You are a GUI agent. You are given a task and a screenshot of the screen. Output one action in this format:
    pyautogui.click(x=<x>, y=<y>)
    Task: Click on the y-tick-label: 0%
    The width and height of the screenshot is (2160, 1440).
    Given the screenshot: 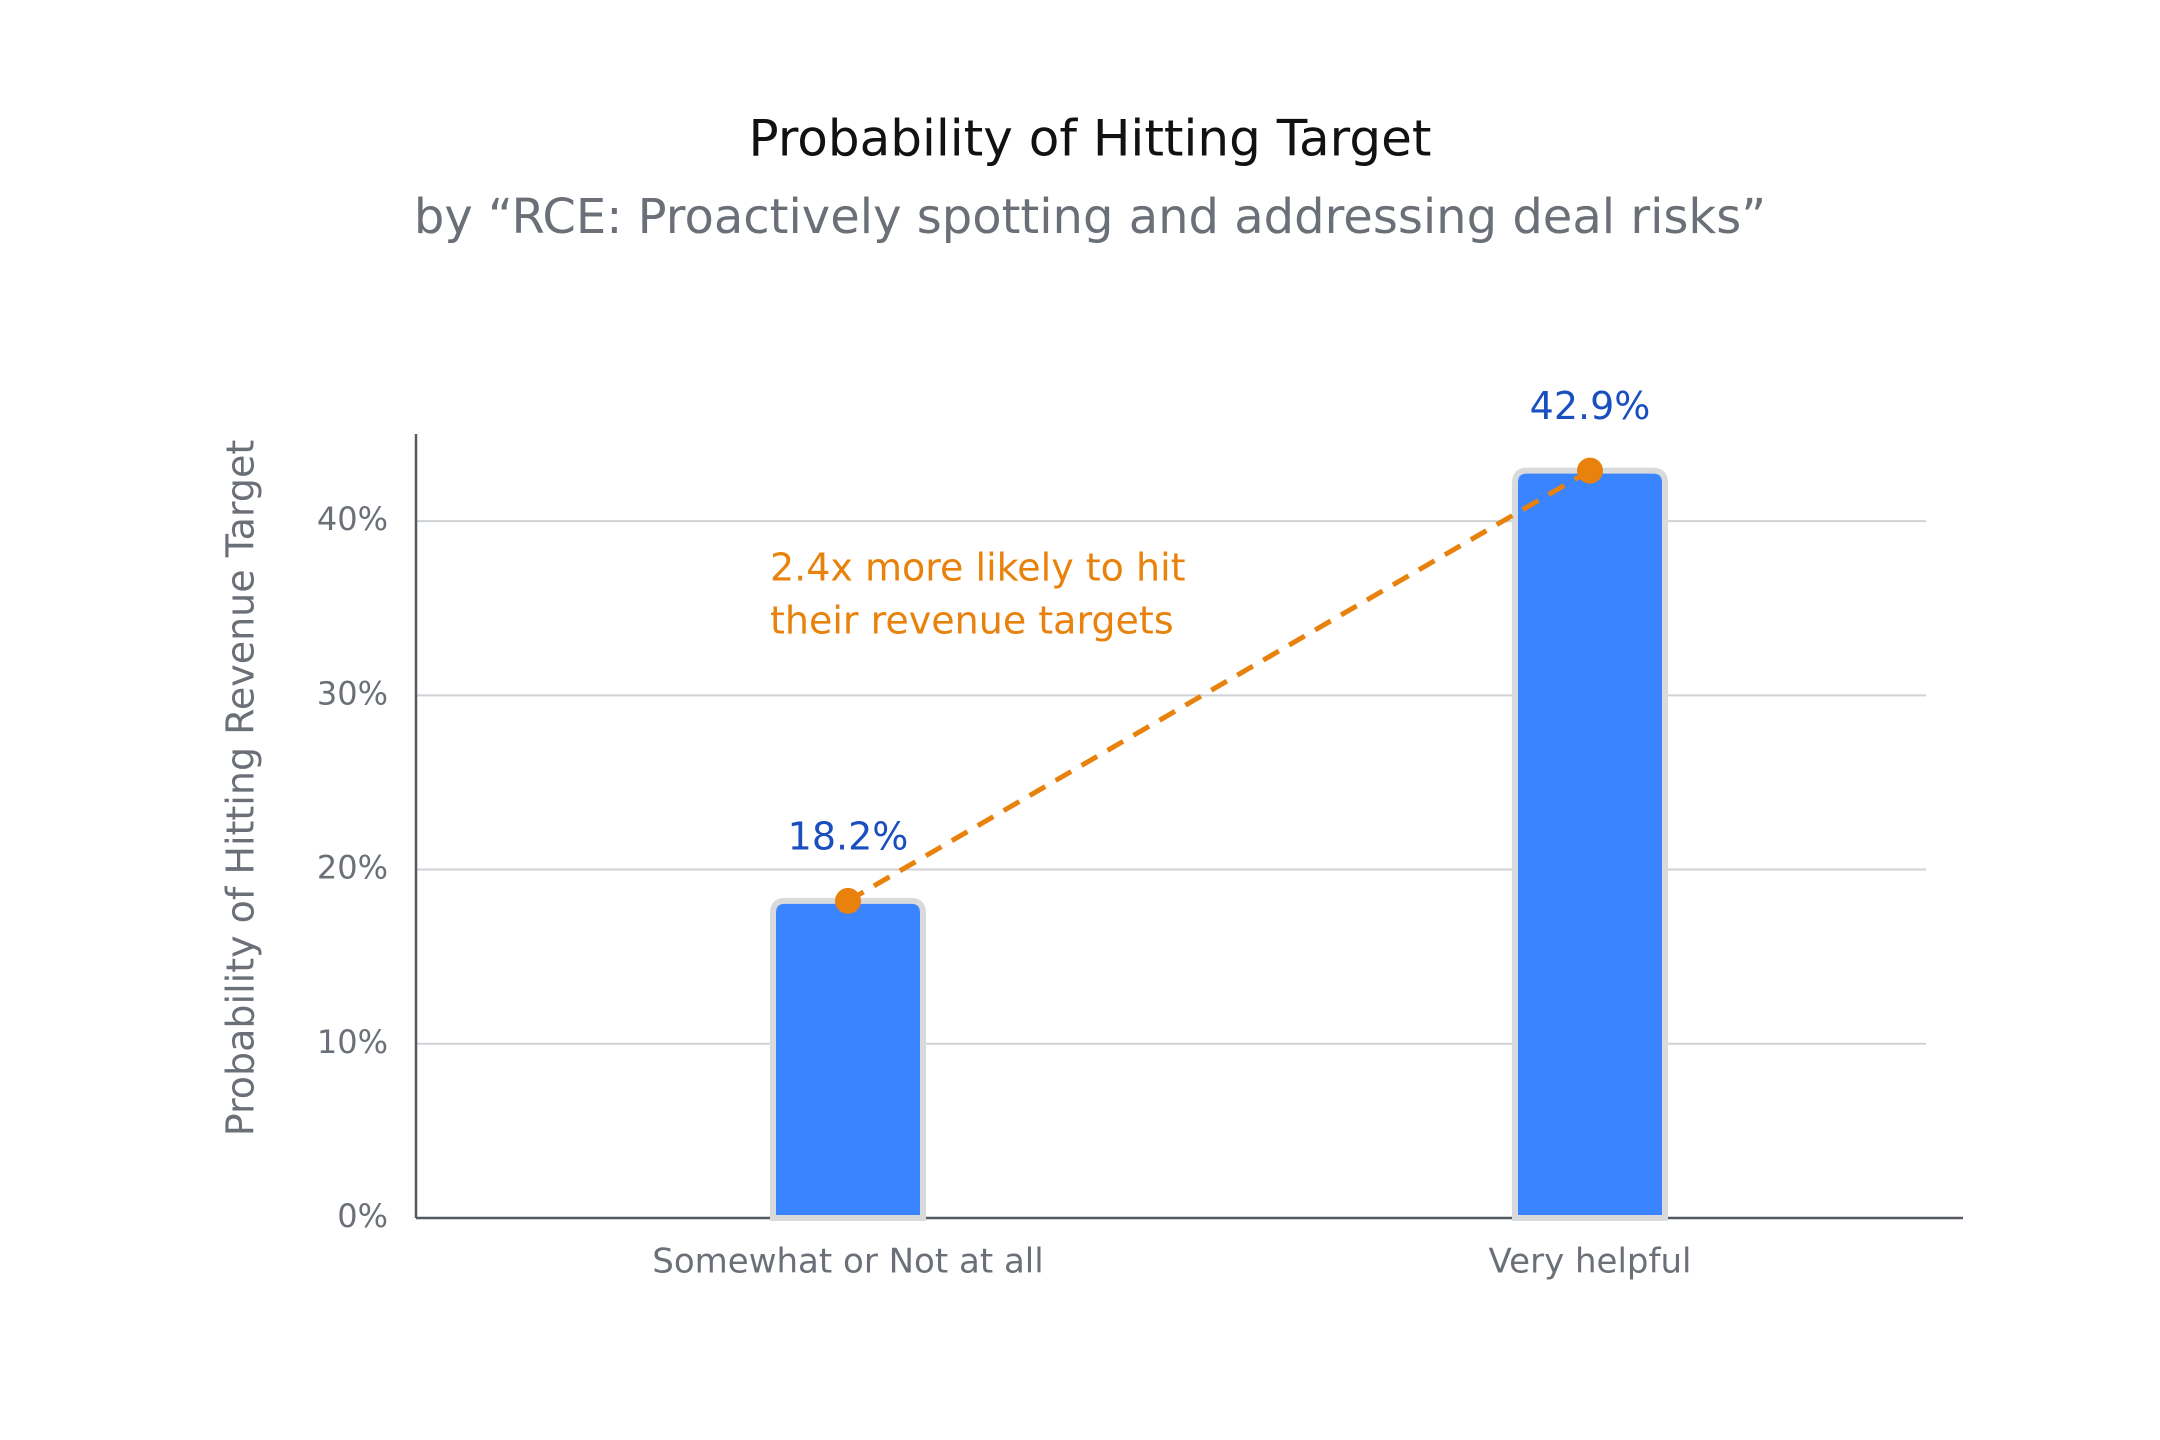 What is the action you would take?
    pyautogui.click(x=362, y=1216)
    